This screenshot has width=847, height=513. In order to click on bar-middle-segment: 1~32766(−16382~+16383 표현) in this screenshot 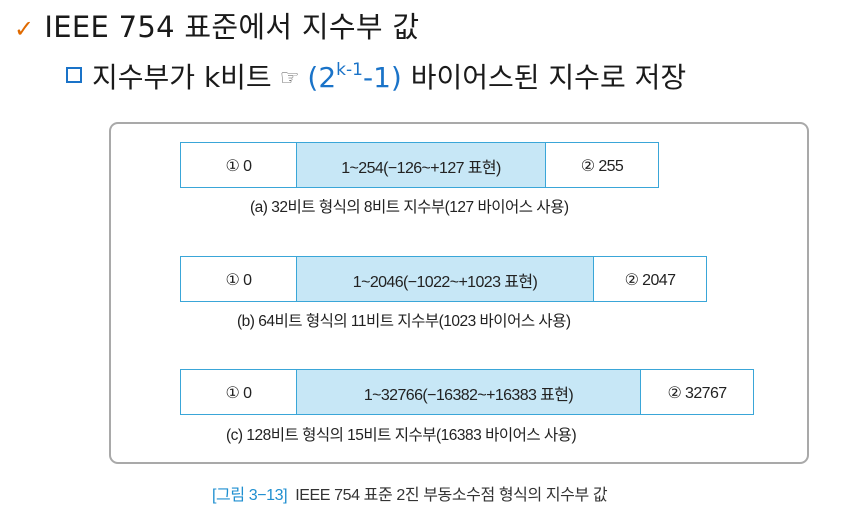, I will do `click(468, 392)`.